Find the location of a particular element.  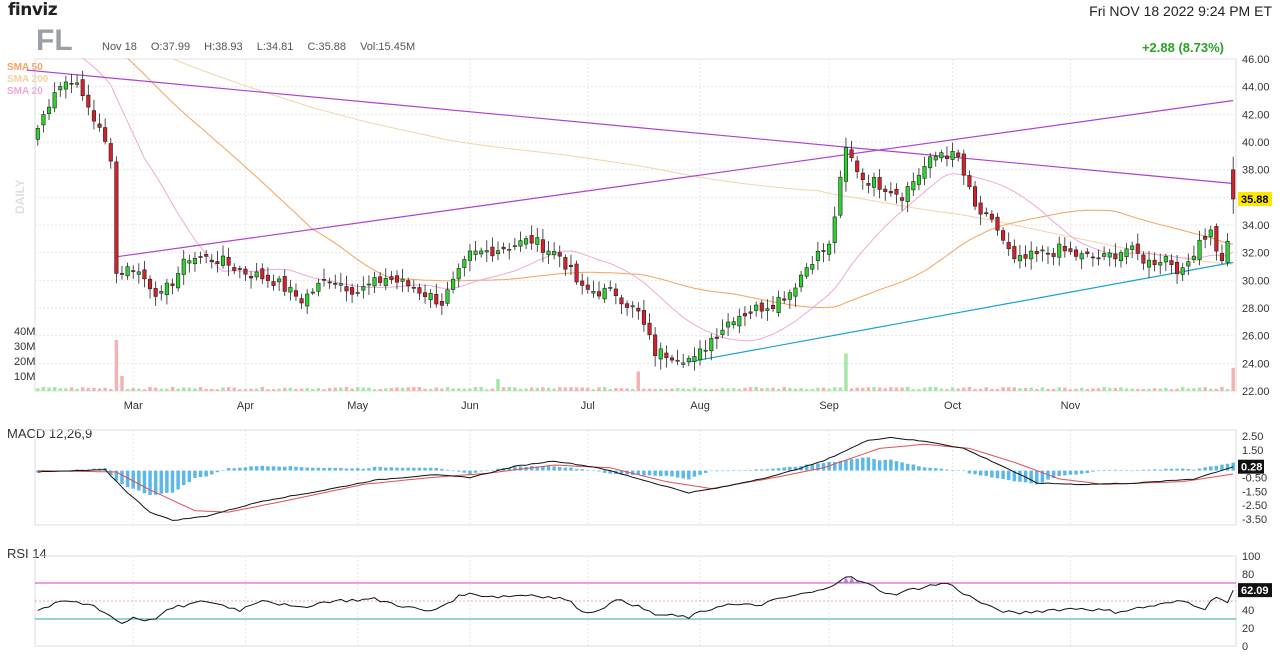

price-tick-label: 24.00 is located at coordinates (1256, 364).